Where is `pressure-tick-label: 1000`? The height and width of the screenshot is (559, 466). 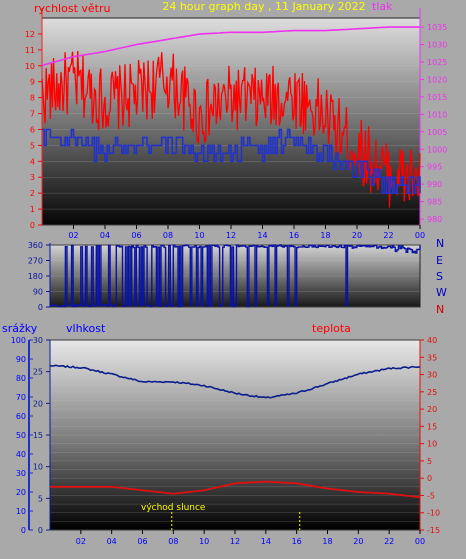
pressure-tick-label: 1000 is located at coordinates (437, 149).